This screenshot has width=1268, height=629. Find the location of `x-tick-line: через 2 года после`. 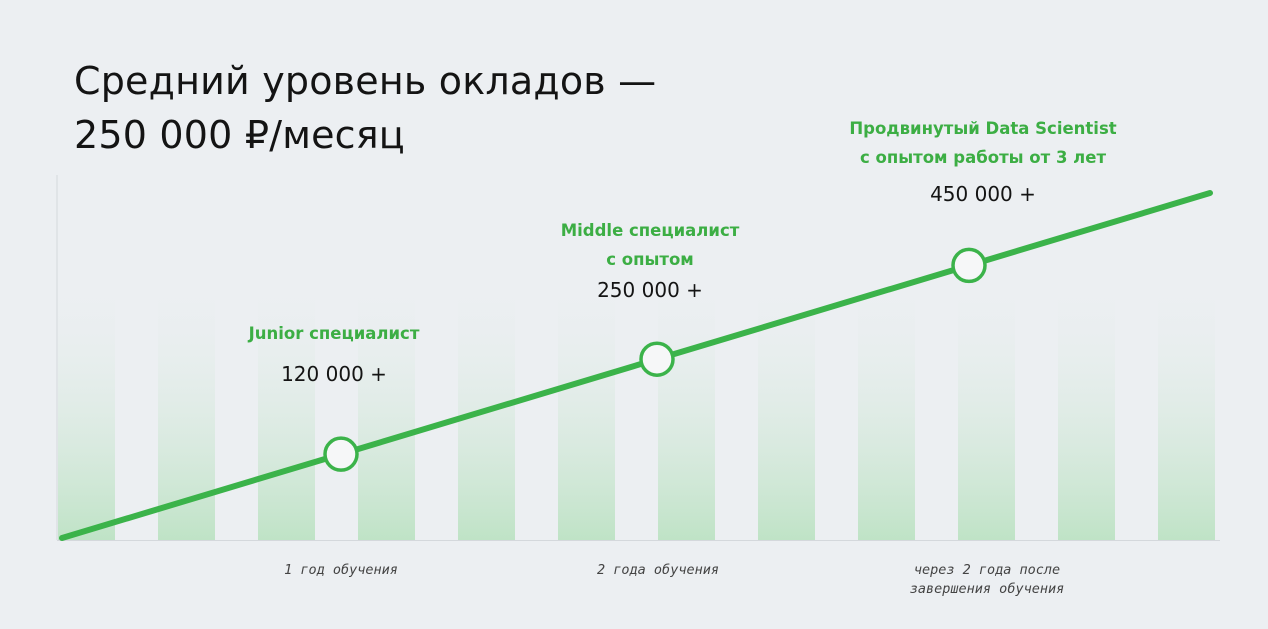

x-tick-line: через 2 года после is located at coordinates (987, 570).